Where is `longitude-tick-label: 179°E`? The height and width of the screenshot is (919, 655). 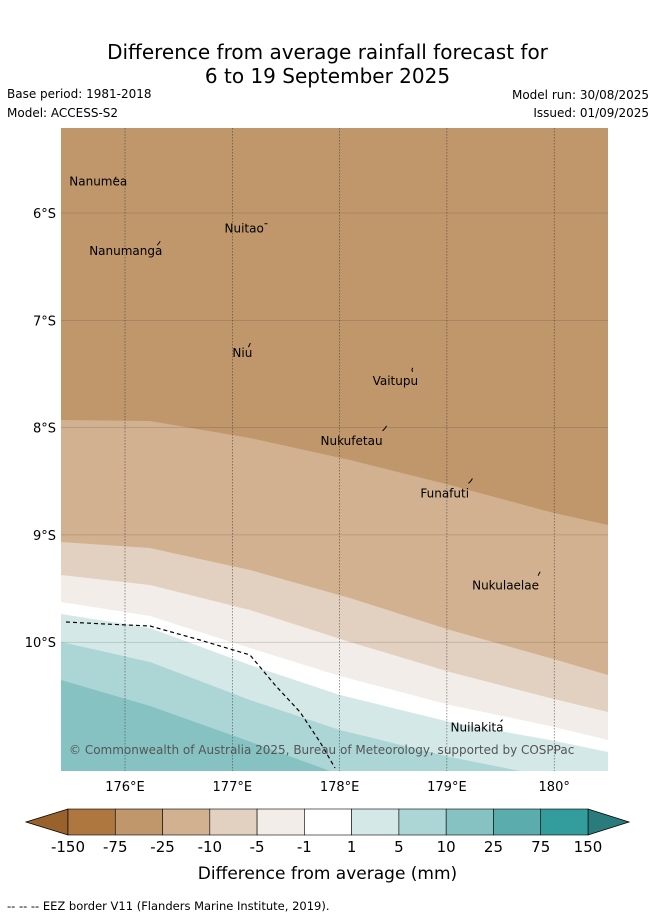 longitude-tick-label: 179°E is located at coordinates (447, 787).